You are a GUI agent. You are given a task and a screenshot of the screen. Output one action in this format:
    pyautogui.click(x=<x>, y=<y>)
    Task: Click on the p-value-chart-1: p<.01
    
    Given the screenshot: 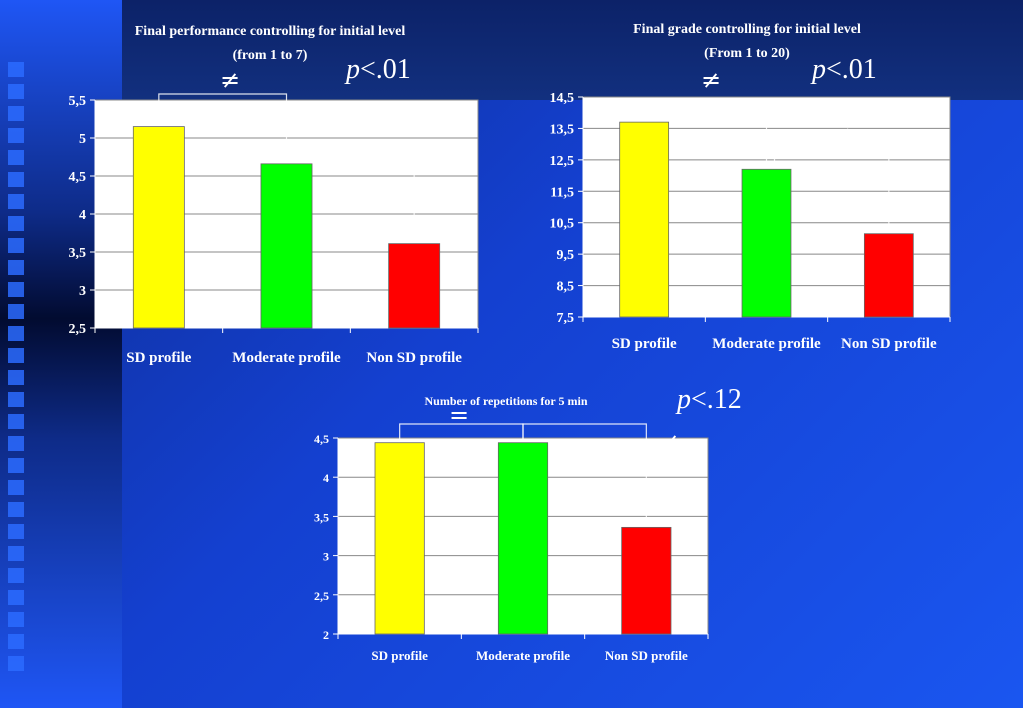 What is the action you would take?
    pyautogui.click(x=378, y=69)
    